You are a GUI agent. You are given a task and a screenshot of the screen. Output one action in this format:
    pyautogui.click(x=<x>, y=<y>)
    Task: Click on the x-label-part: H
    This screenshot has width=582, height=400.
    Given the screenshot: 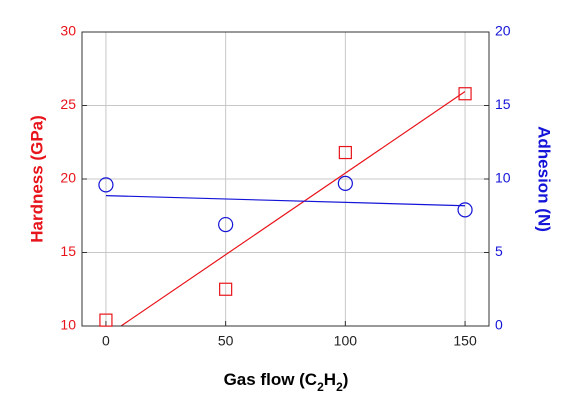 What is the action you would take?
    pyautogui.click(x=330, y=379)
    